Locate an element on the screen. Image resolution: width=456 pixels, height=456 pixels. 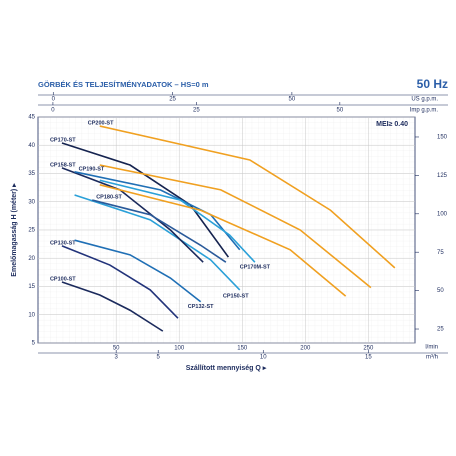
secondary-tick-label: 3 is located at coordinates (117, 358).